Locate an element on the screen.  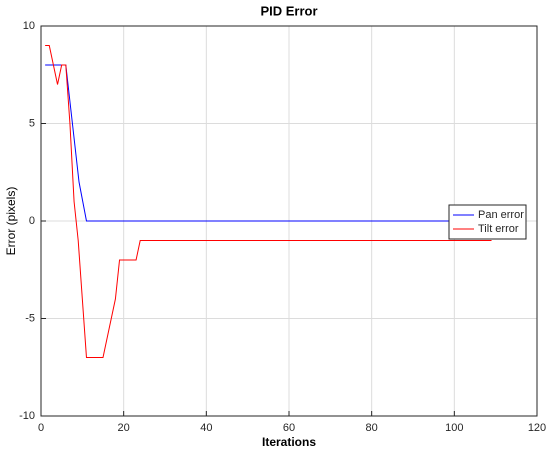
x-tick-label: 80 is located at coordinates (372, 428).